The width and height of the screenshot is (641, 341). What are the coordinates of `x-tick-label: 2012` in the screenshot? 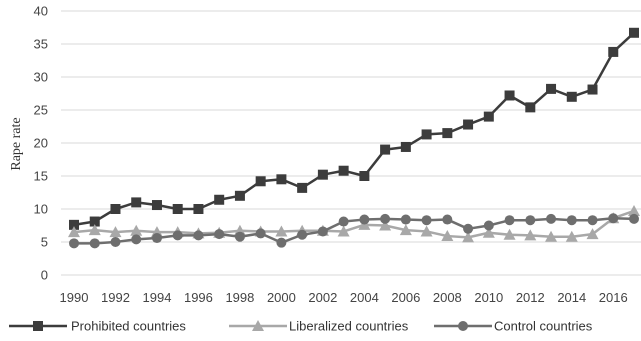 It's located at (530, 297).